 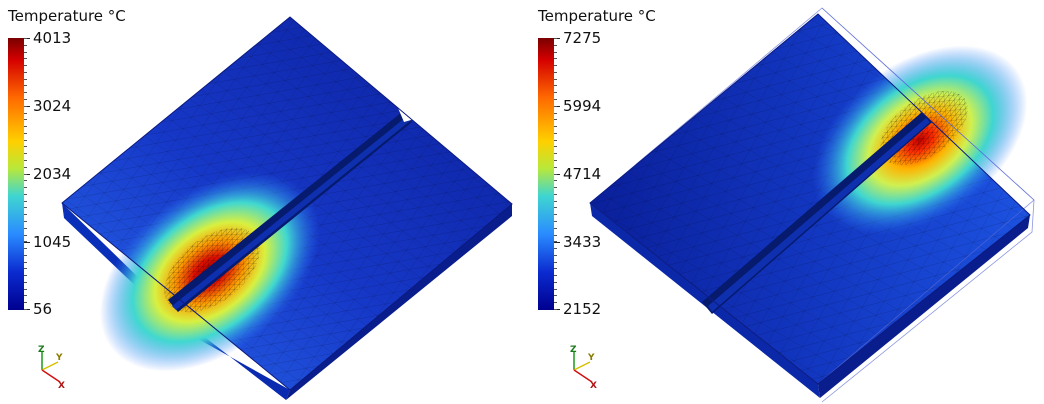 I want to click on colorbar-label: 5994, so click(x=582, y=106).